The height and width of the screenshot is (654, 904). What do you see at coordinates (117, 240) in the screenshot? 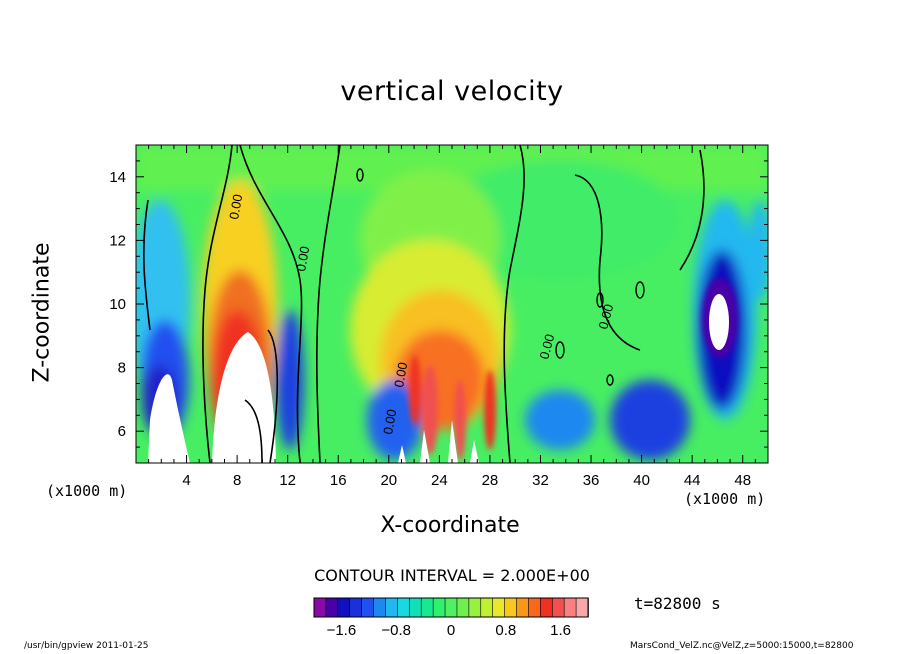
I see `y-tick-label: 12` at bounding box center [117, 240].